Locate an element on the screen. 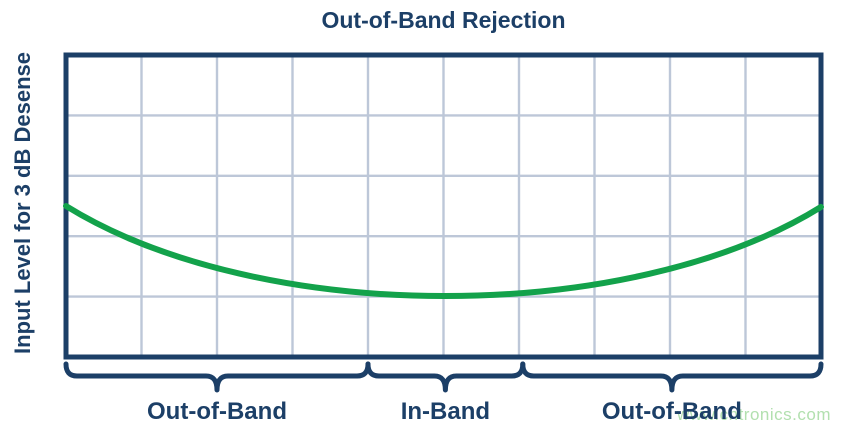 This screenshot has width=844, height=434. band-label-1: In-Band is located at coordinates (445, 411).